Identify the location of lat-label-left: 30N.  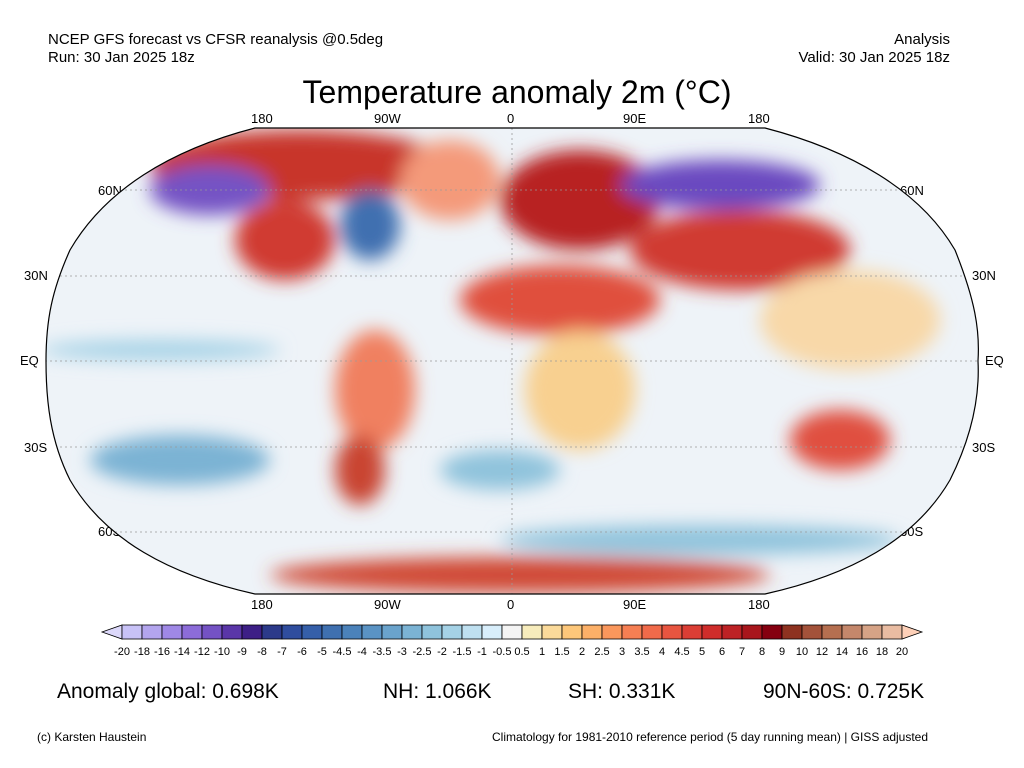
(36, 275).